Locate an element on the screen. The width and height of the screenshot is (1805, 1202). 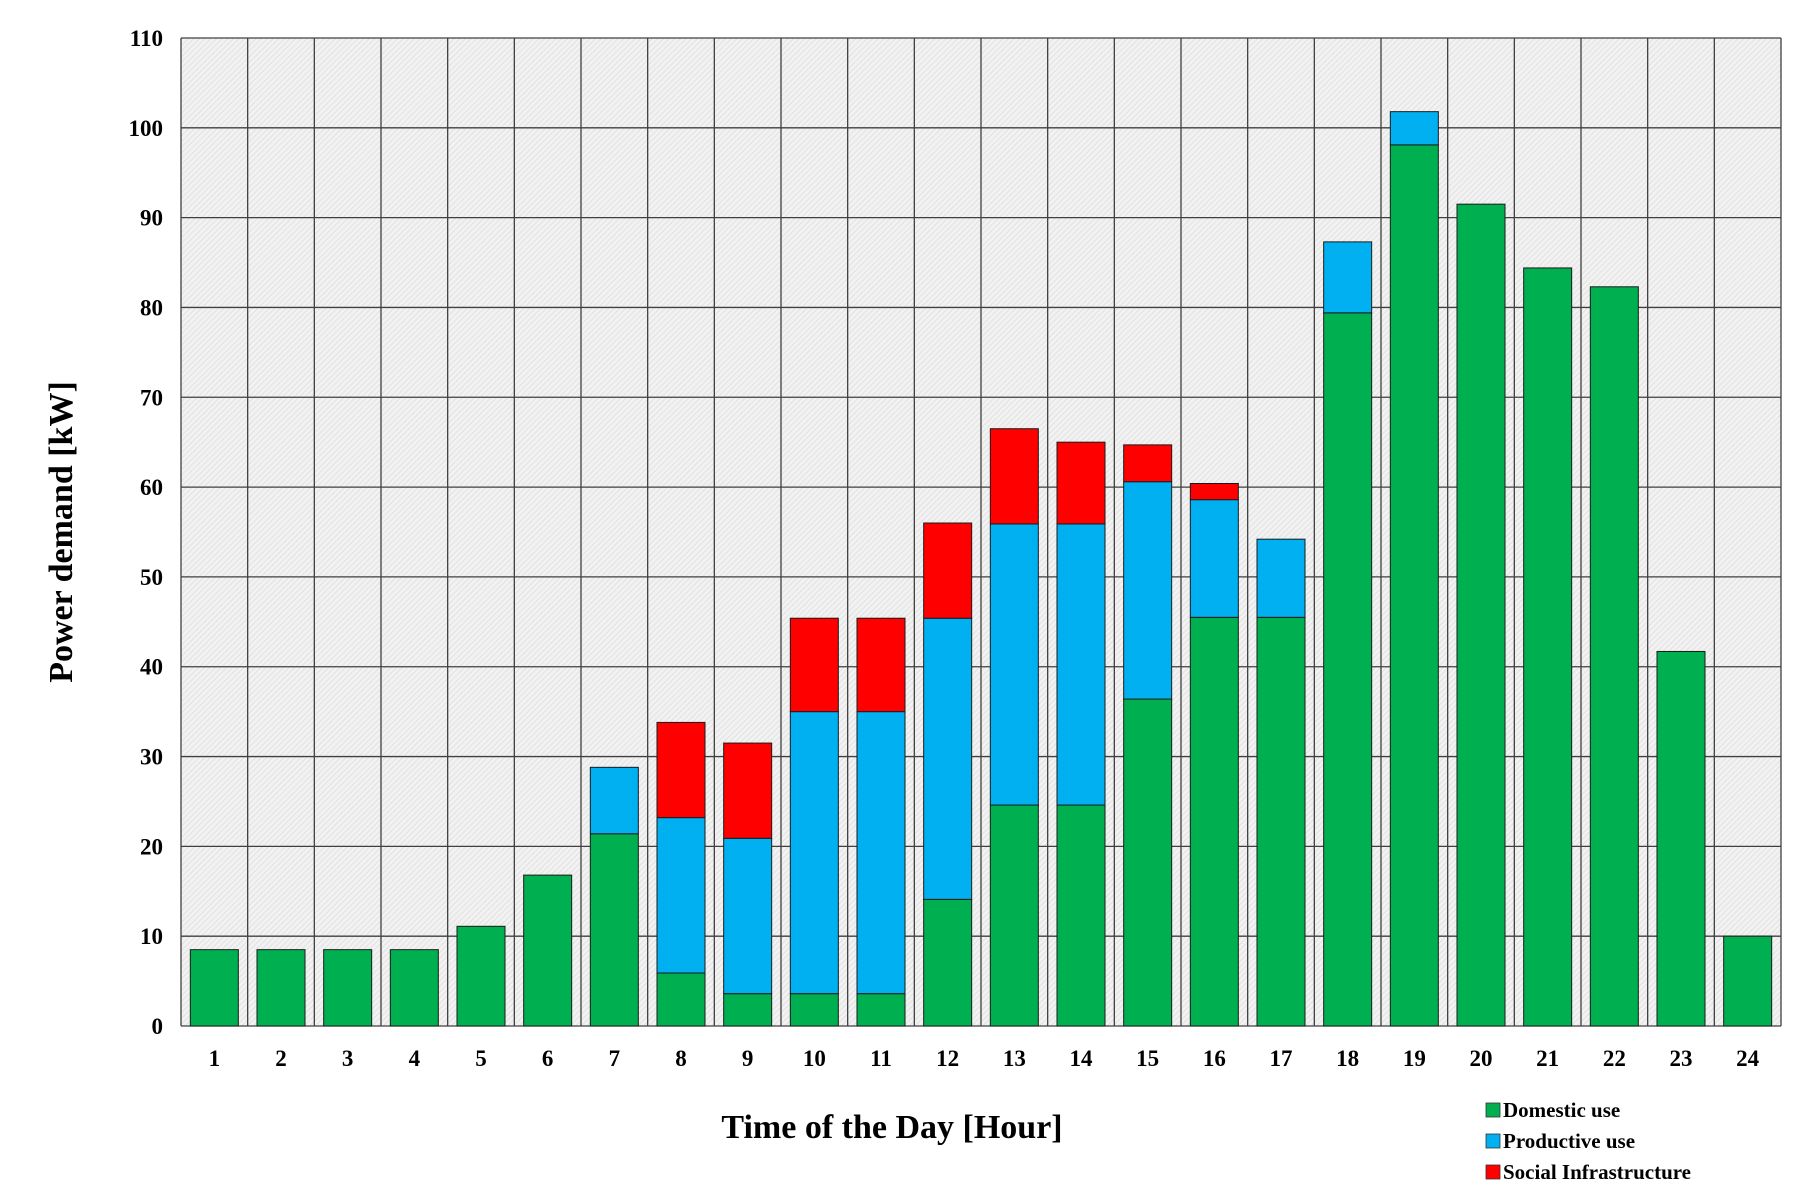
y-tick-label: 80 is located at coordinates (151, 307).